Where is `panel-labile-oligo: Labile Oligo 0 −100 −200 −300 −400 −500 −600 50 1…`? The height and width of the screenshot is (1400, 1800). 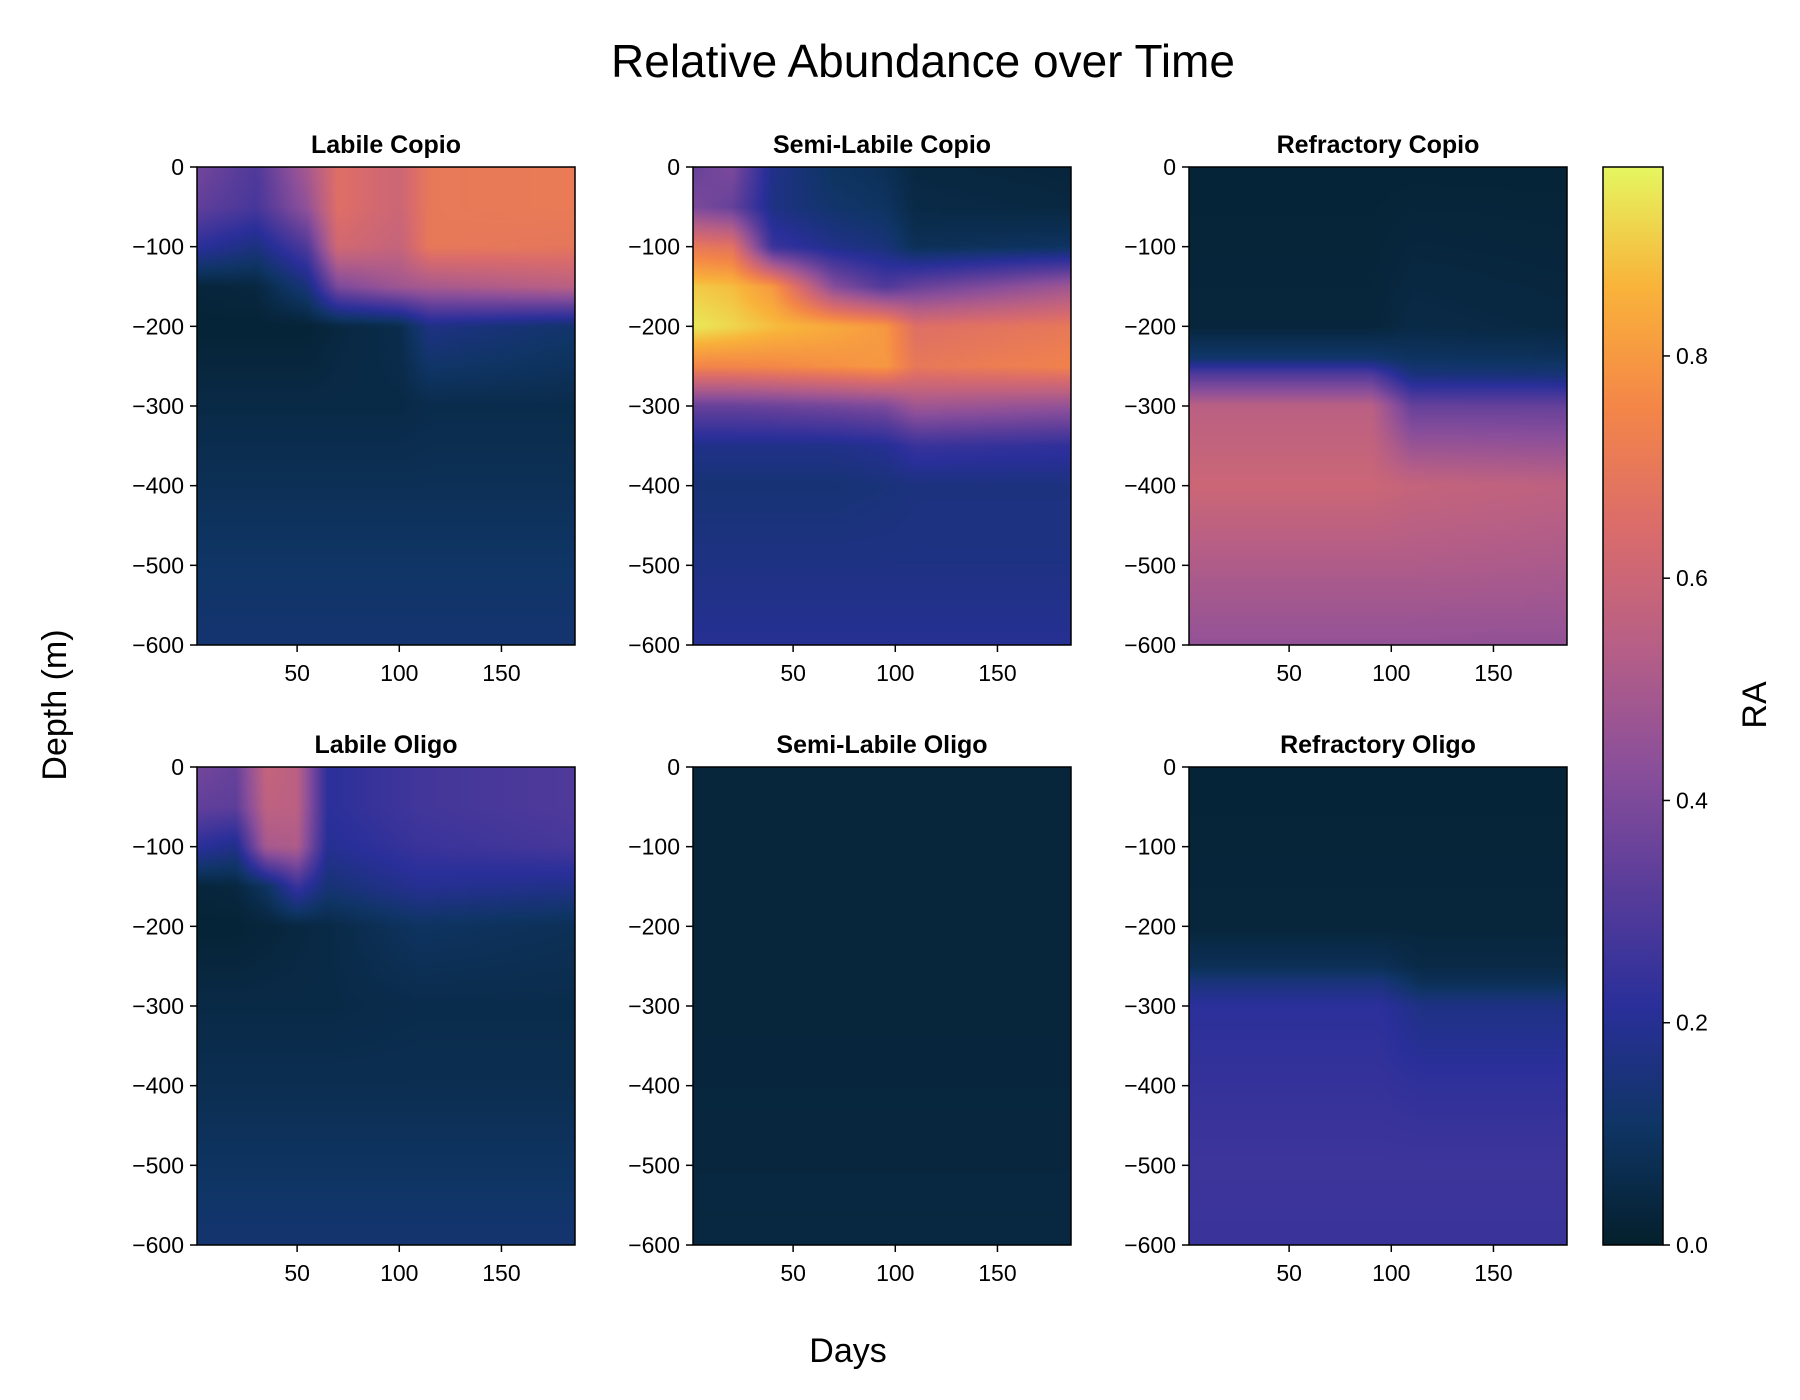
panel-labile-oligo: Labile Oligo 0 −100 −200 −300 −400 −500 −600 50 1… is located at coordinates (354, 1008).